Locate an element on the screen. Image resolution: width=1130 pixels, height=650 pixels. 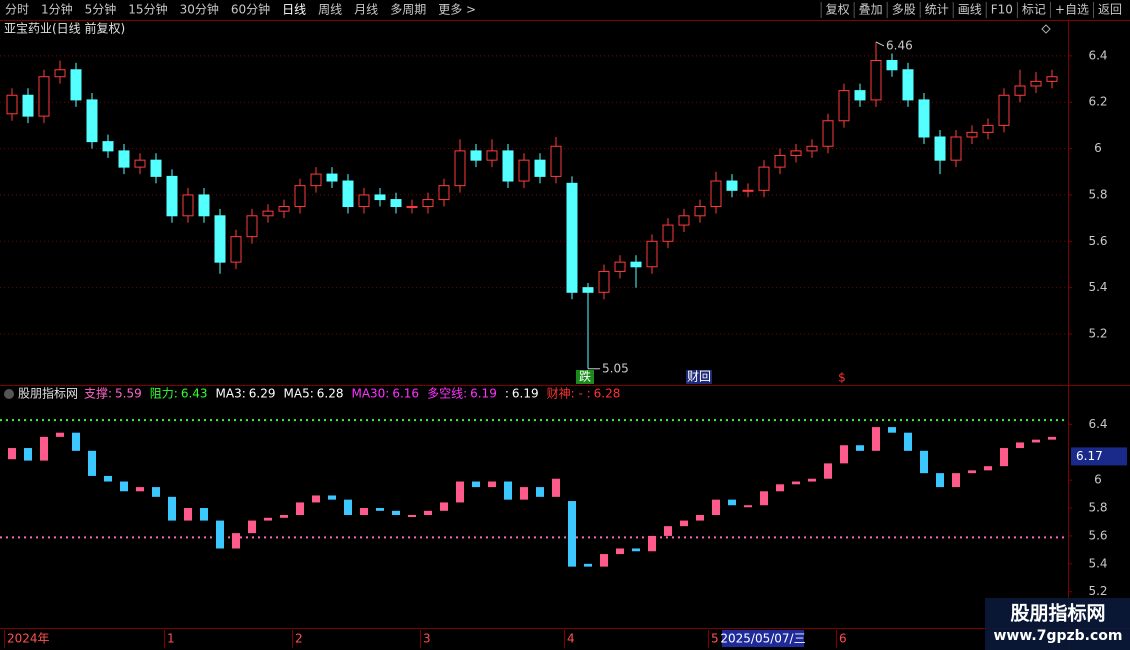
legend-value: 6.19 is located at coordinates (525, 394).